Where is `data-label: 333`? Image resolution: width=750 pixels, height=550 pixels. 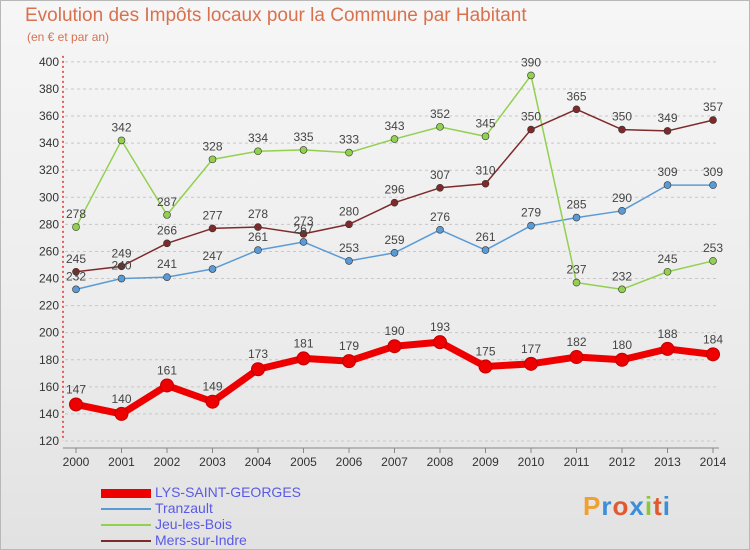 data-label: 333 is located at coordinates (349, 140).